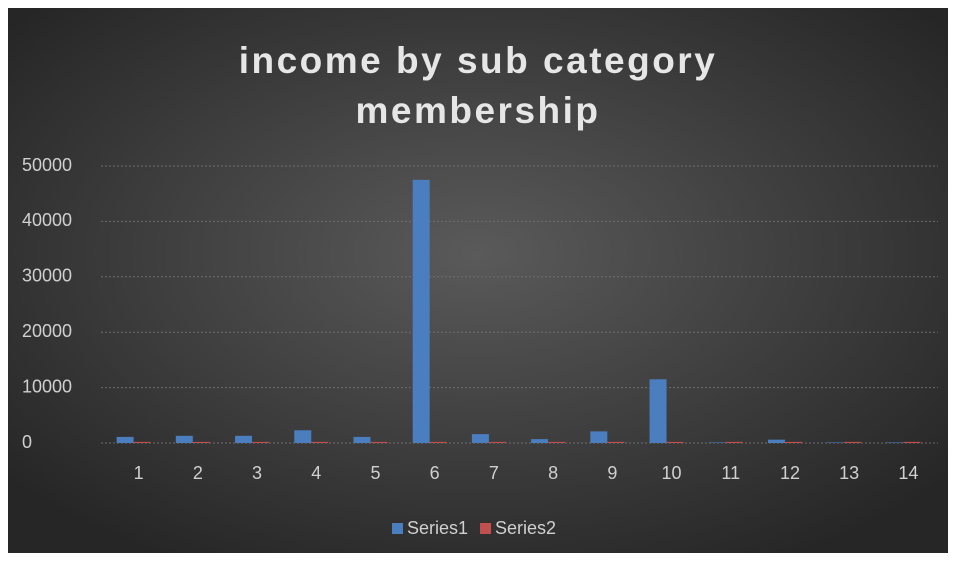  I want to click on y-tick-label: 20000, so click(47, 331).